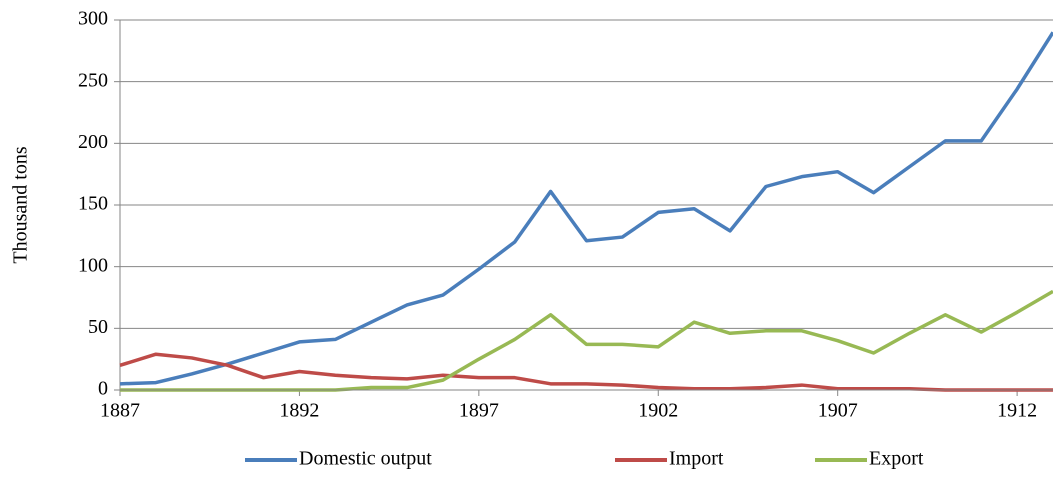 This screenshot has height=480, width=1053. Describe the element at coordinates (93, 19) in the screenshot. I see `y-tick-label: 300` at that location.